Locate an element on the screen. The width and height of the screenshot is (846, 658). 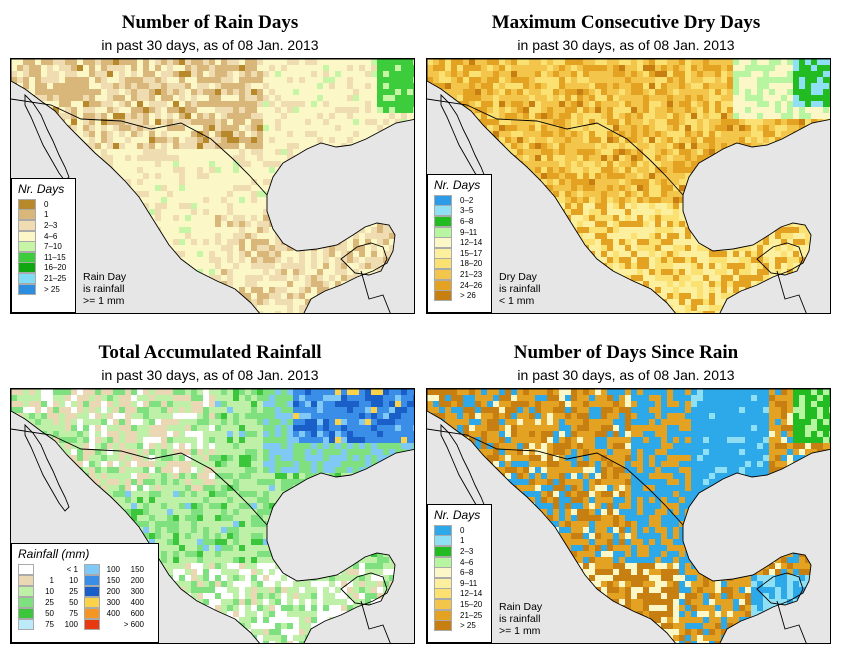
rain-day-note: Rain Day is rainfall >= 1 mm is located at coordinates (104, 289).